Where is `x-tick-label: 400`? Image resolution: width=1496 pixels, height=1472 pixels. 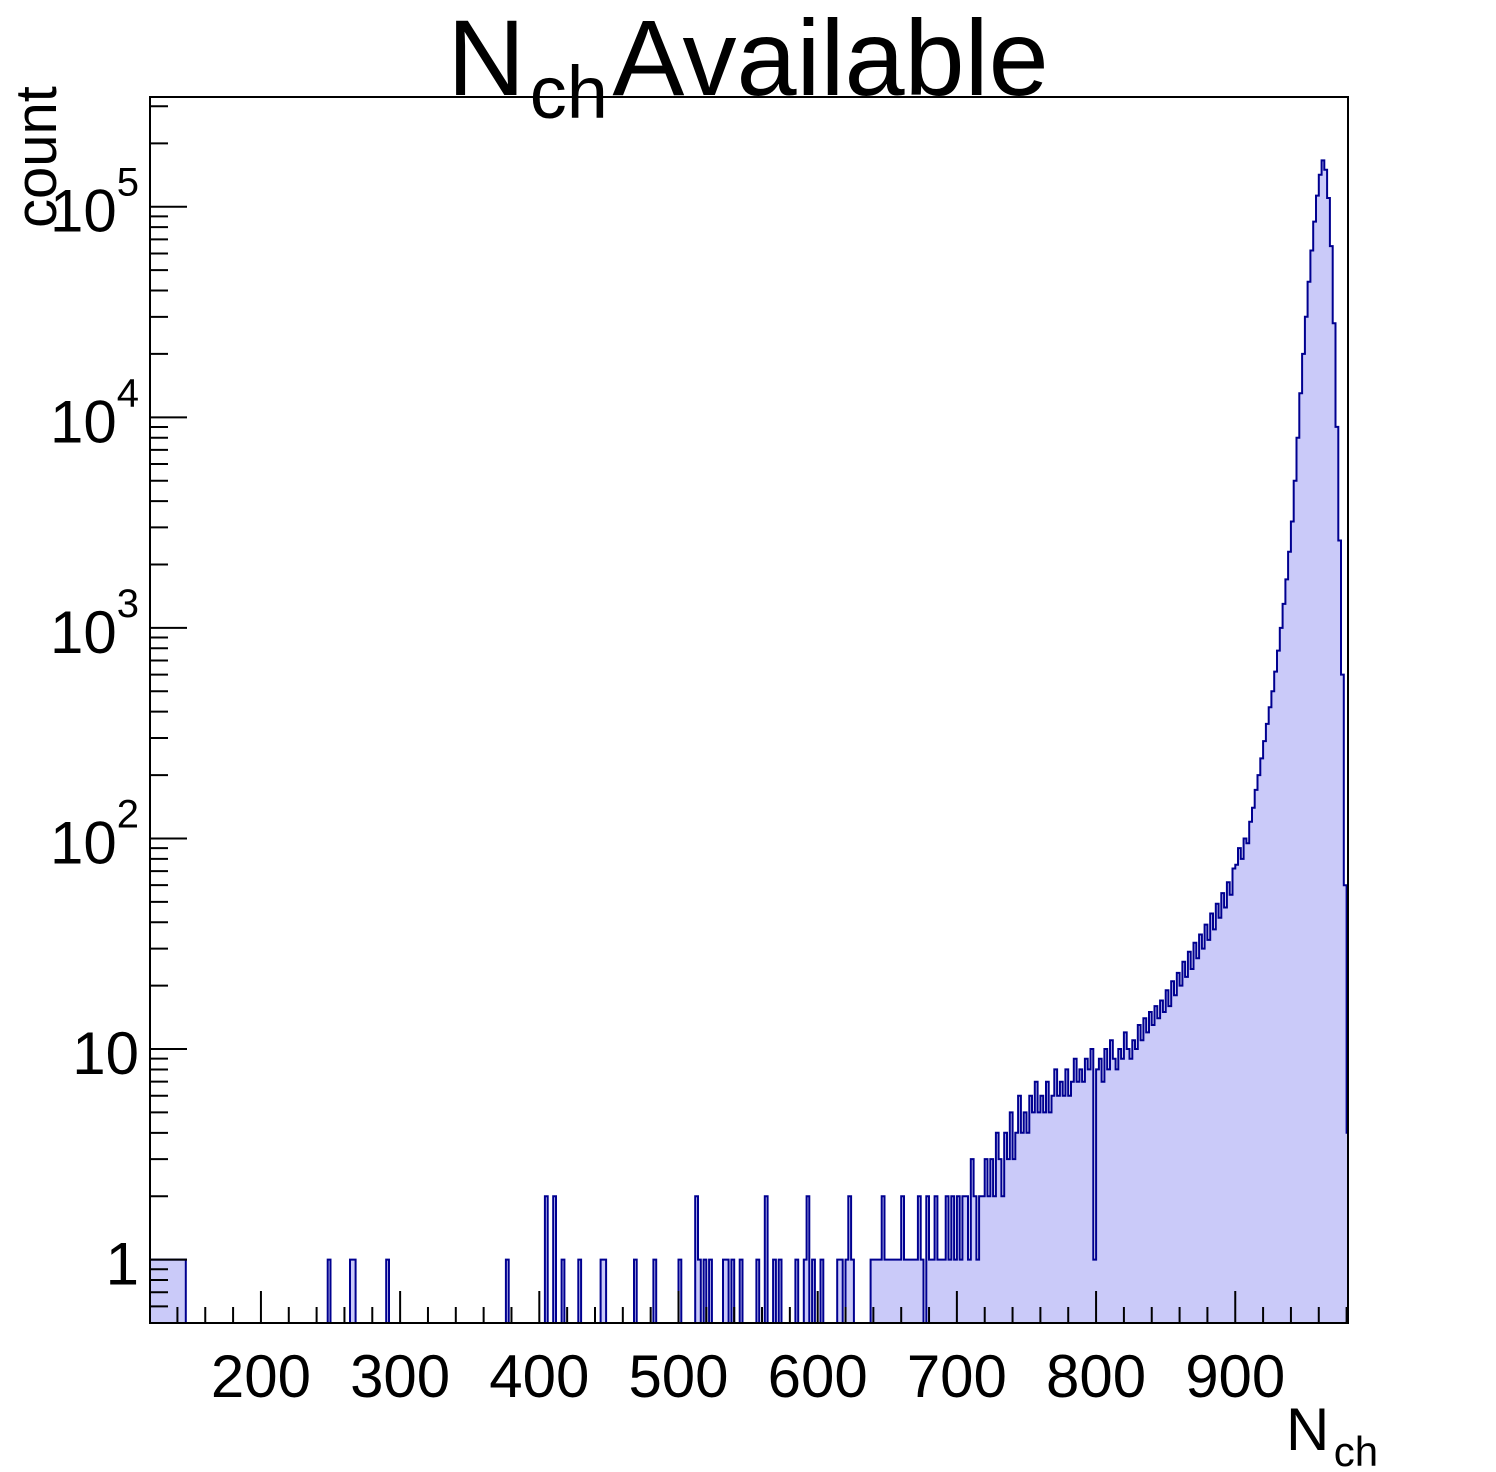
x-tick-label: 400 is located at coordinates (539, 1376).